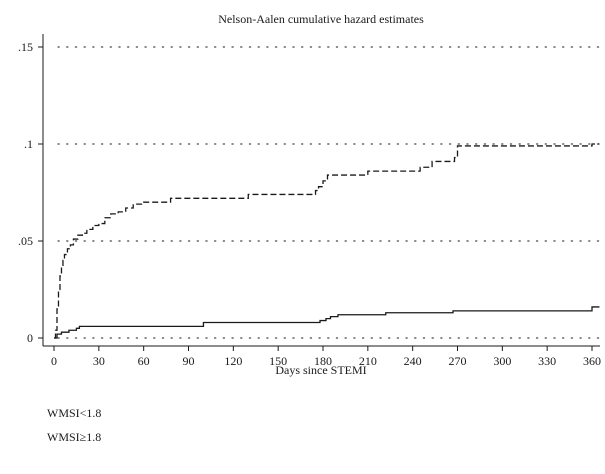 Image resolution: width=605 pixels, height=474 pixels. I want to click on x-tick-label: 0, so click(54, 361).